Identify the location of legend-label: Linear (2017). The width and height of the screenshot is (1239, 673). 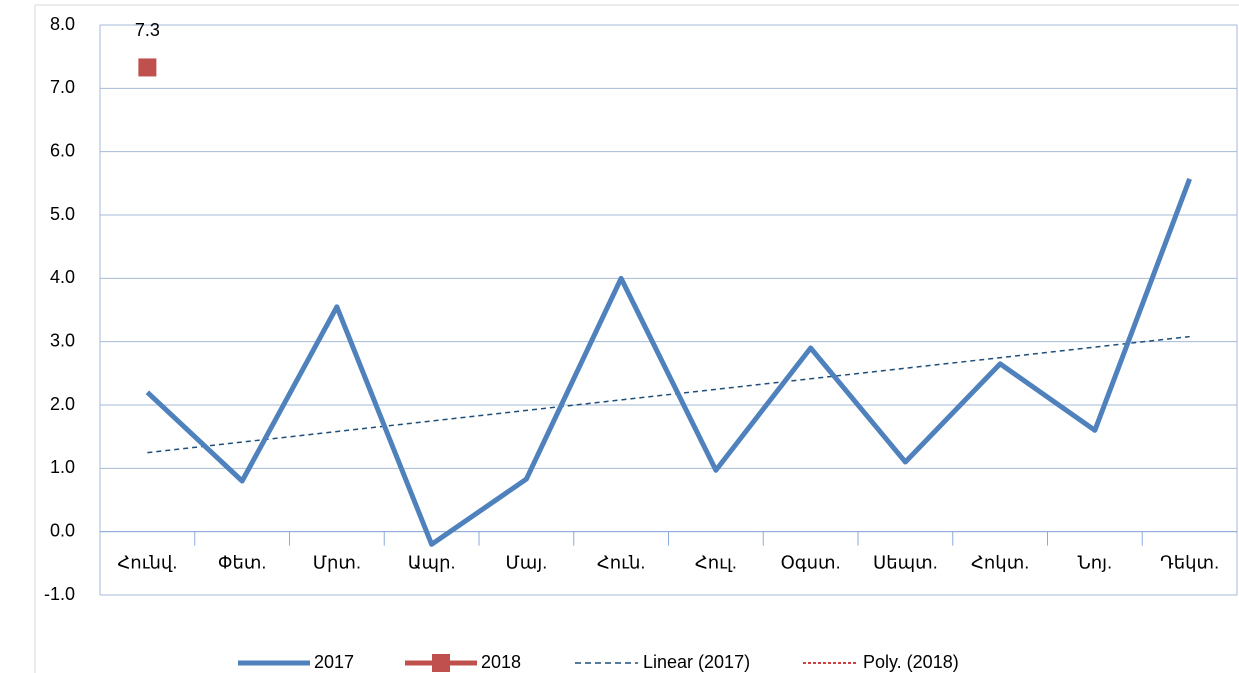
(696, 662).